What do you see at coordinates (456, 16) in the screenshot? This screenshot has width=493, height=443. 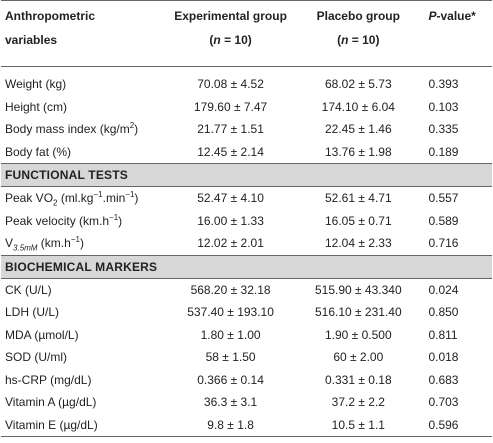 I see `header-pvalue-rest: -value*` at bounding box center [456, 16].